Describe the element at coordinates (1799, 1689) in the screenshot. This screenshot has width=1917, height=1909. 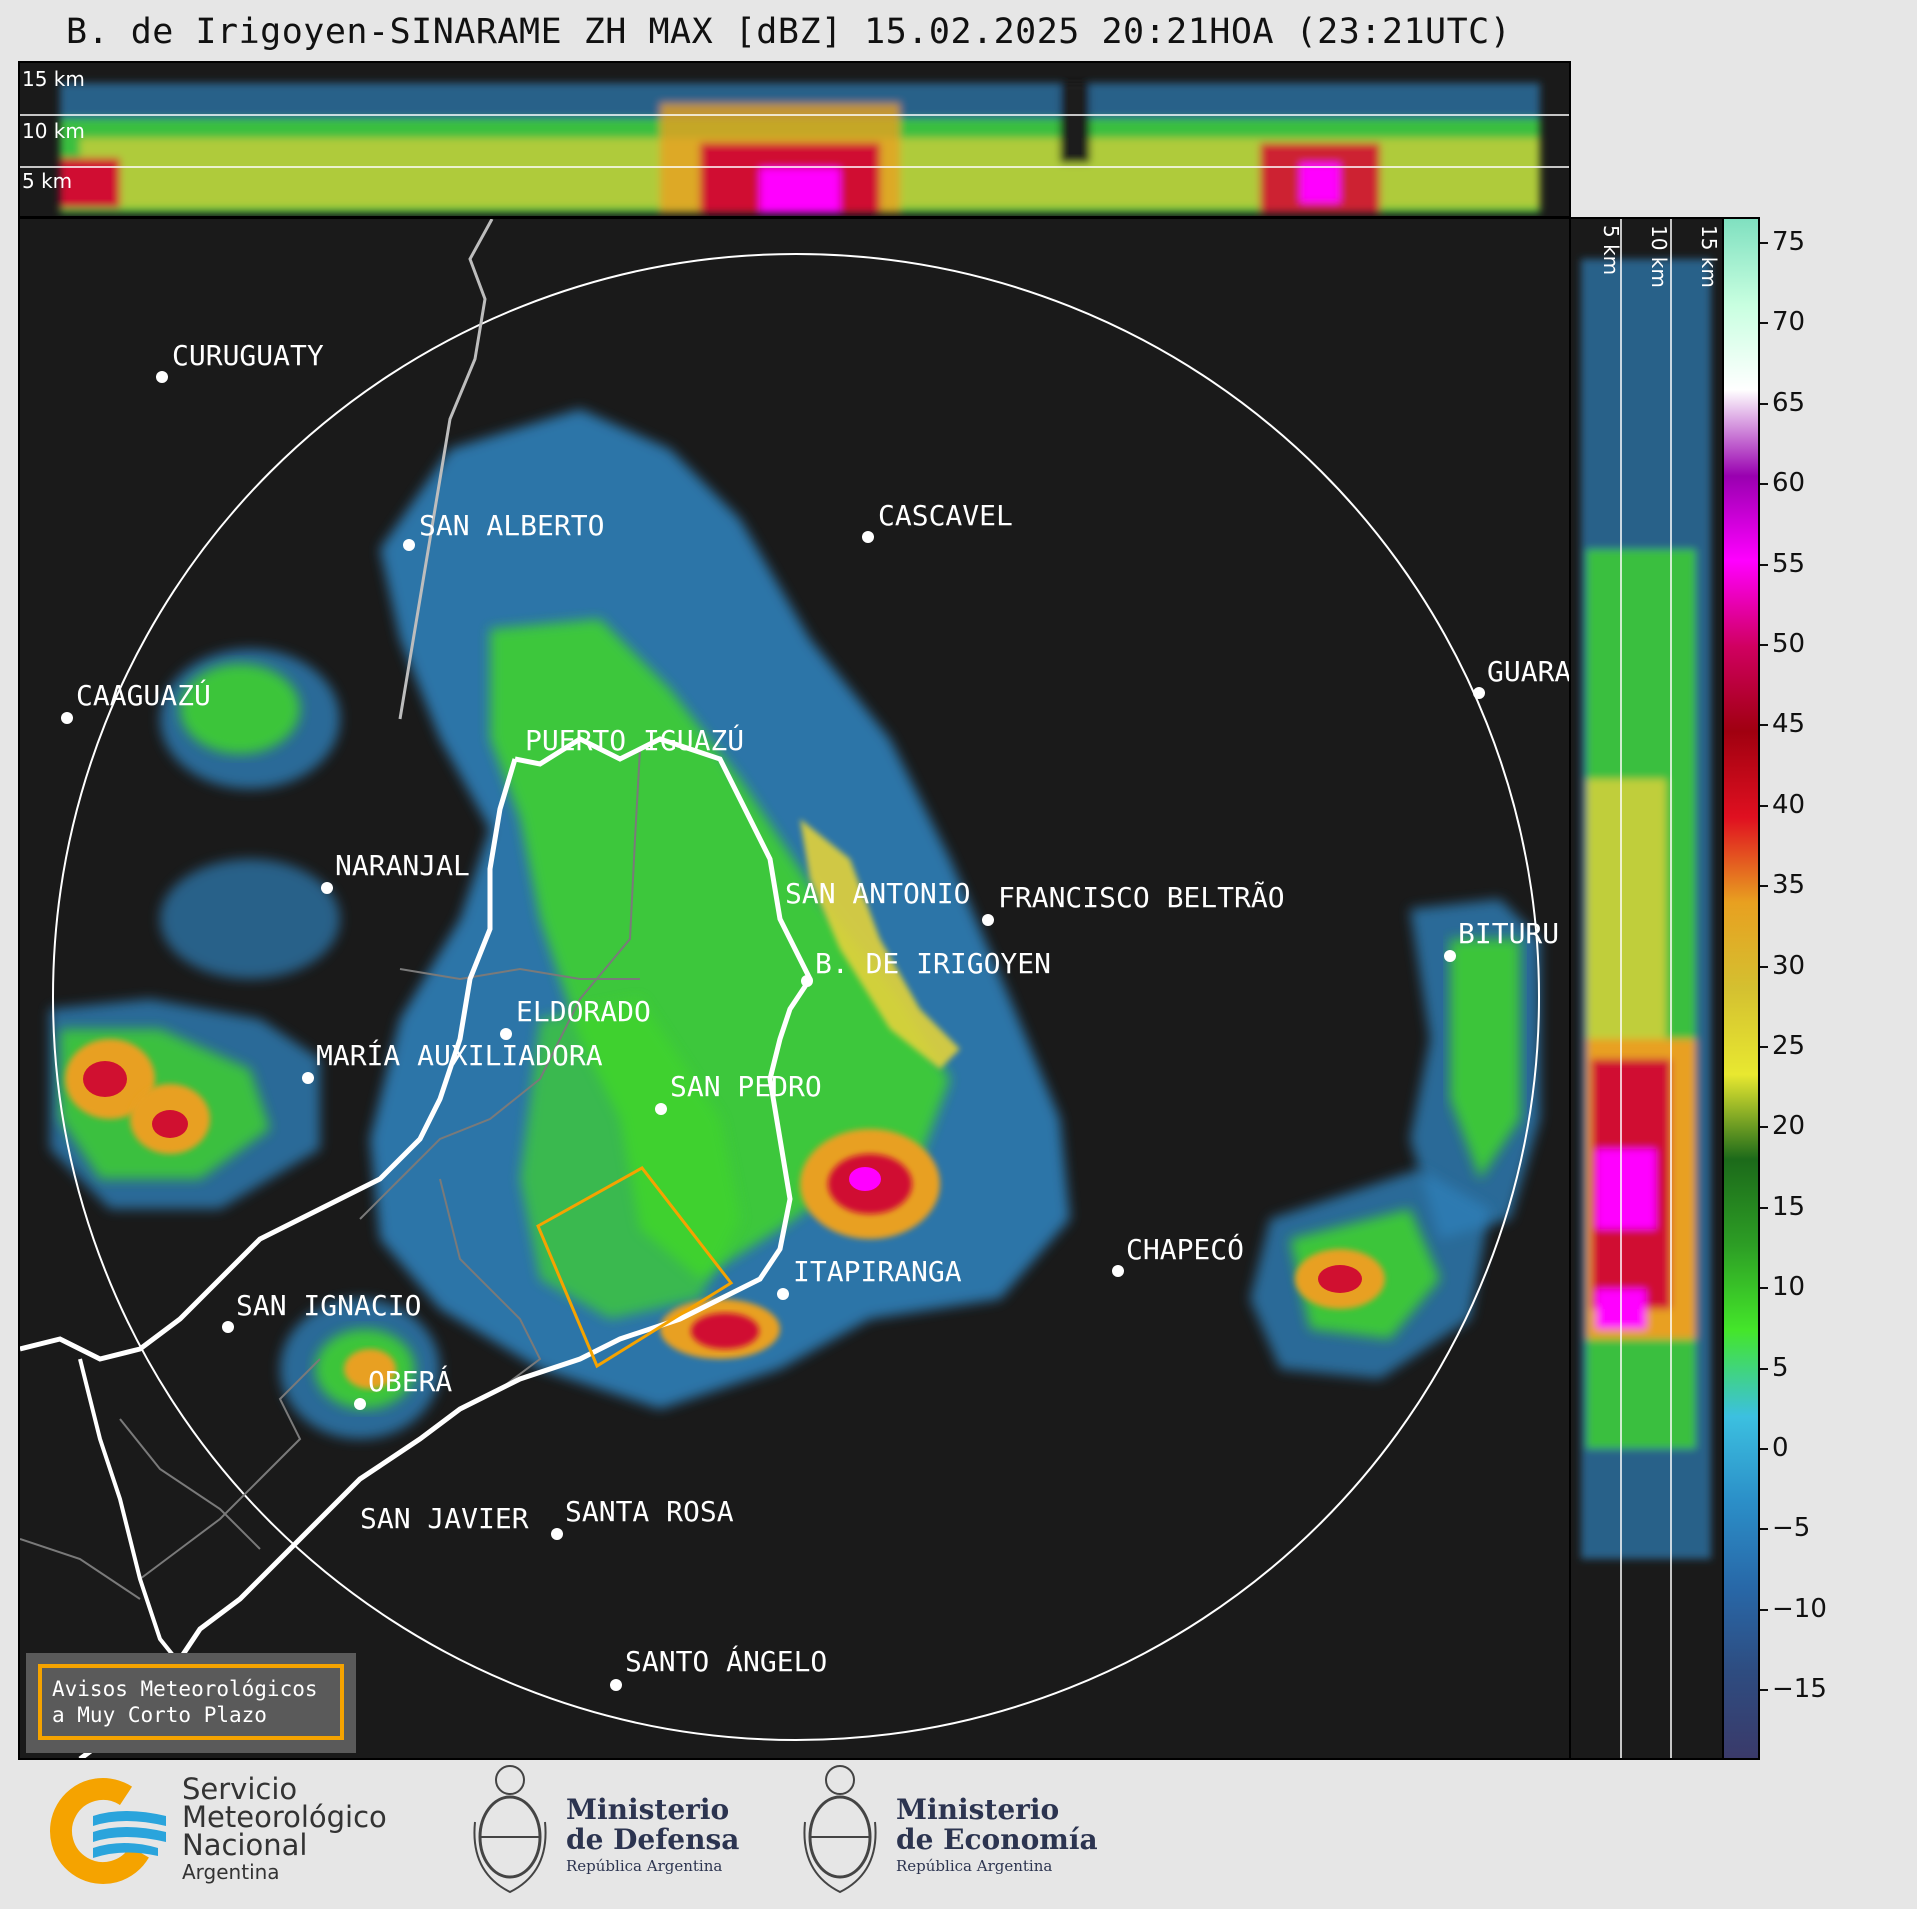
I see `colorbar-tick-label: −15` at that location.